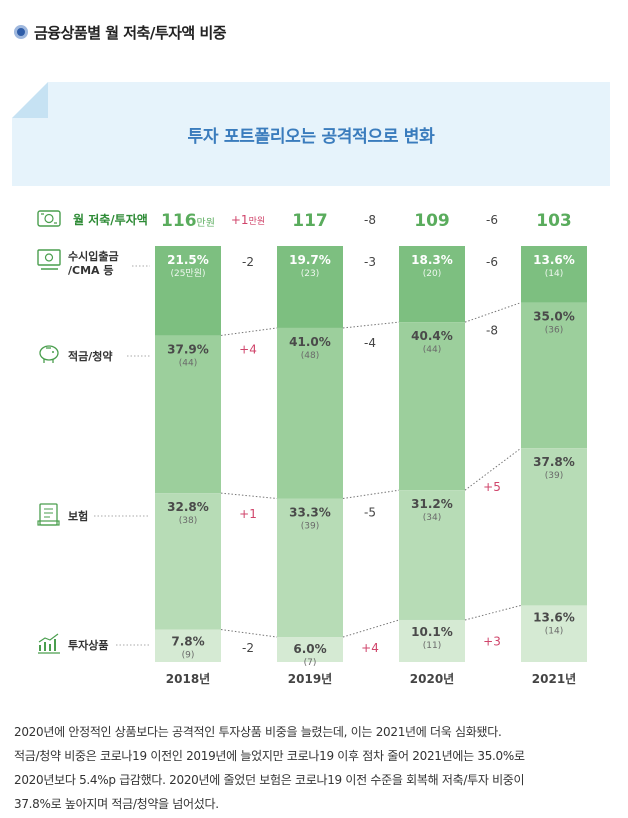 Image resolution: width=628 pixels, height=818 pixels. Describe the element at coordinates (188, 679) in the screenshot. I see `category-label: 2018년` at that location.